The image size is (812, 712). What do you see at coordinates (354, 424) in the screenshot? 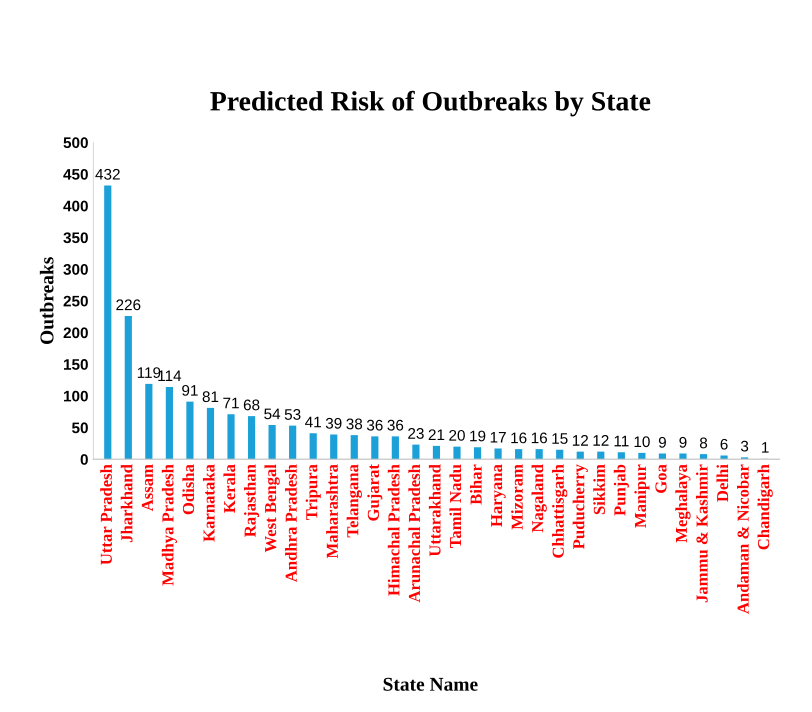
I see `data-label: 38` at bounding box center [354, 424].